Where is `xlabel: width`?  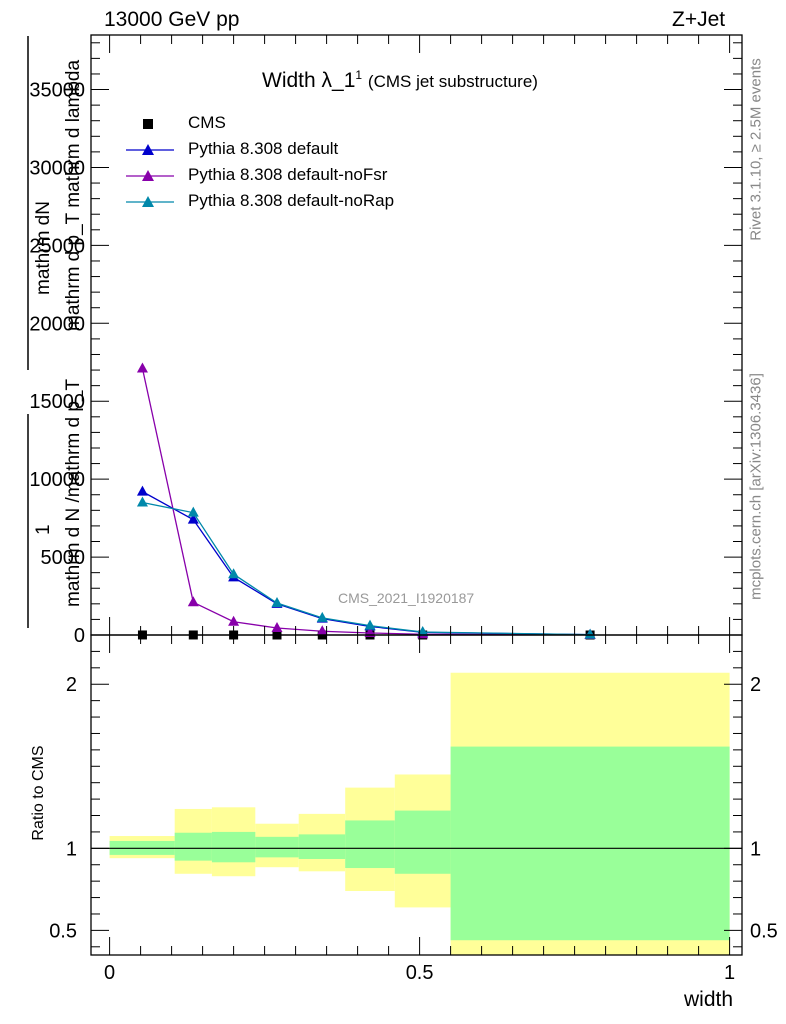
xlabel: width is located at coordinates (709, 999).